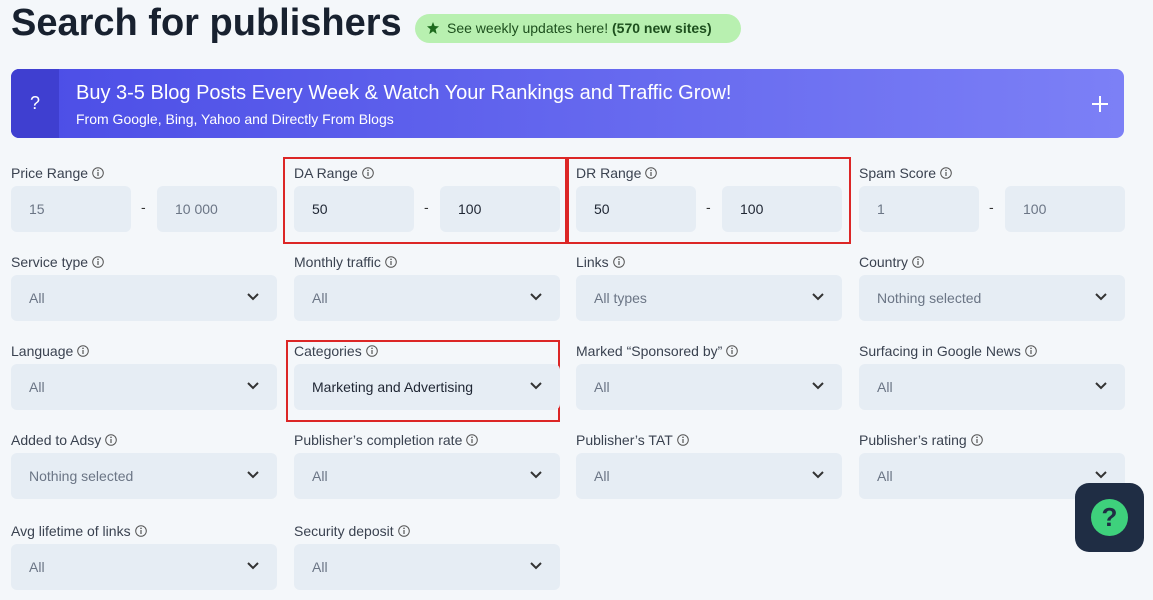 Image resolution: width=1153 pixels, height=600 pixels. Describe the element at coordinates (649, 351) in the screenshot. I see `label-text: Marked “Sponsored by”` at that location.